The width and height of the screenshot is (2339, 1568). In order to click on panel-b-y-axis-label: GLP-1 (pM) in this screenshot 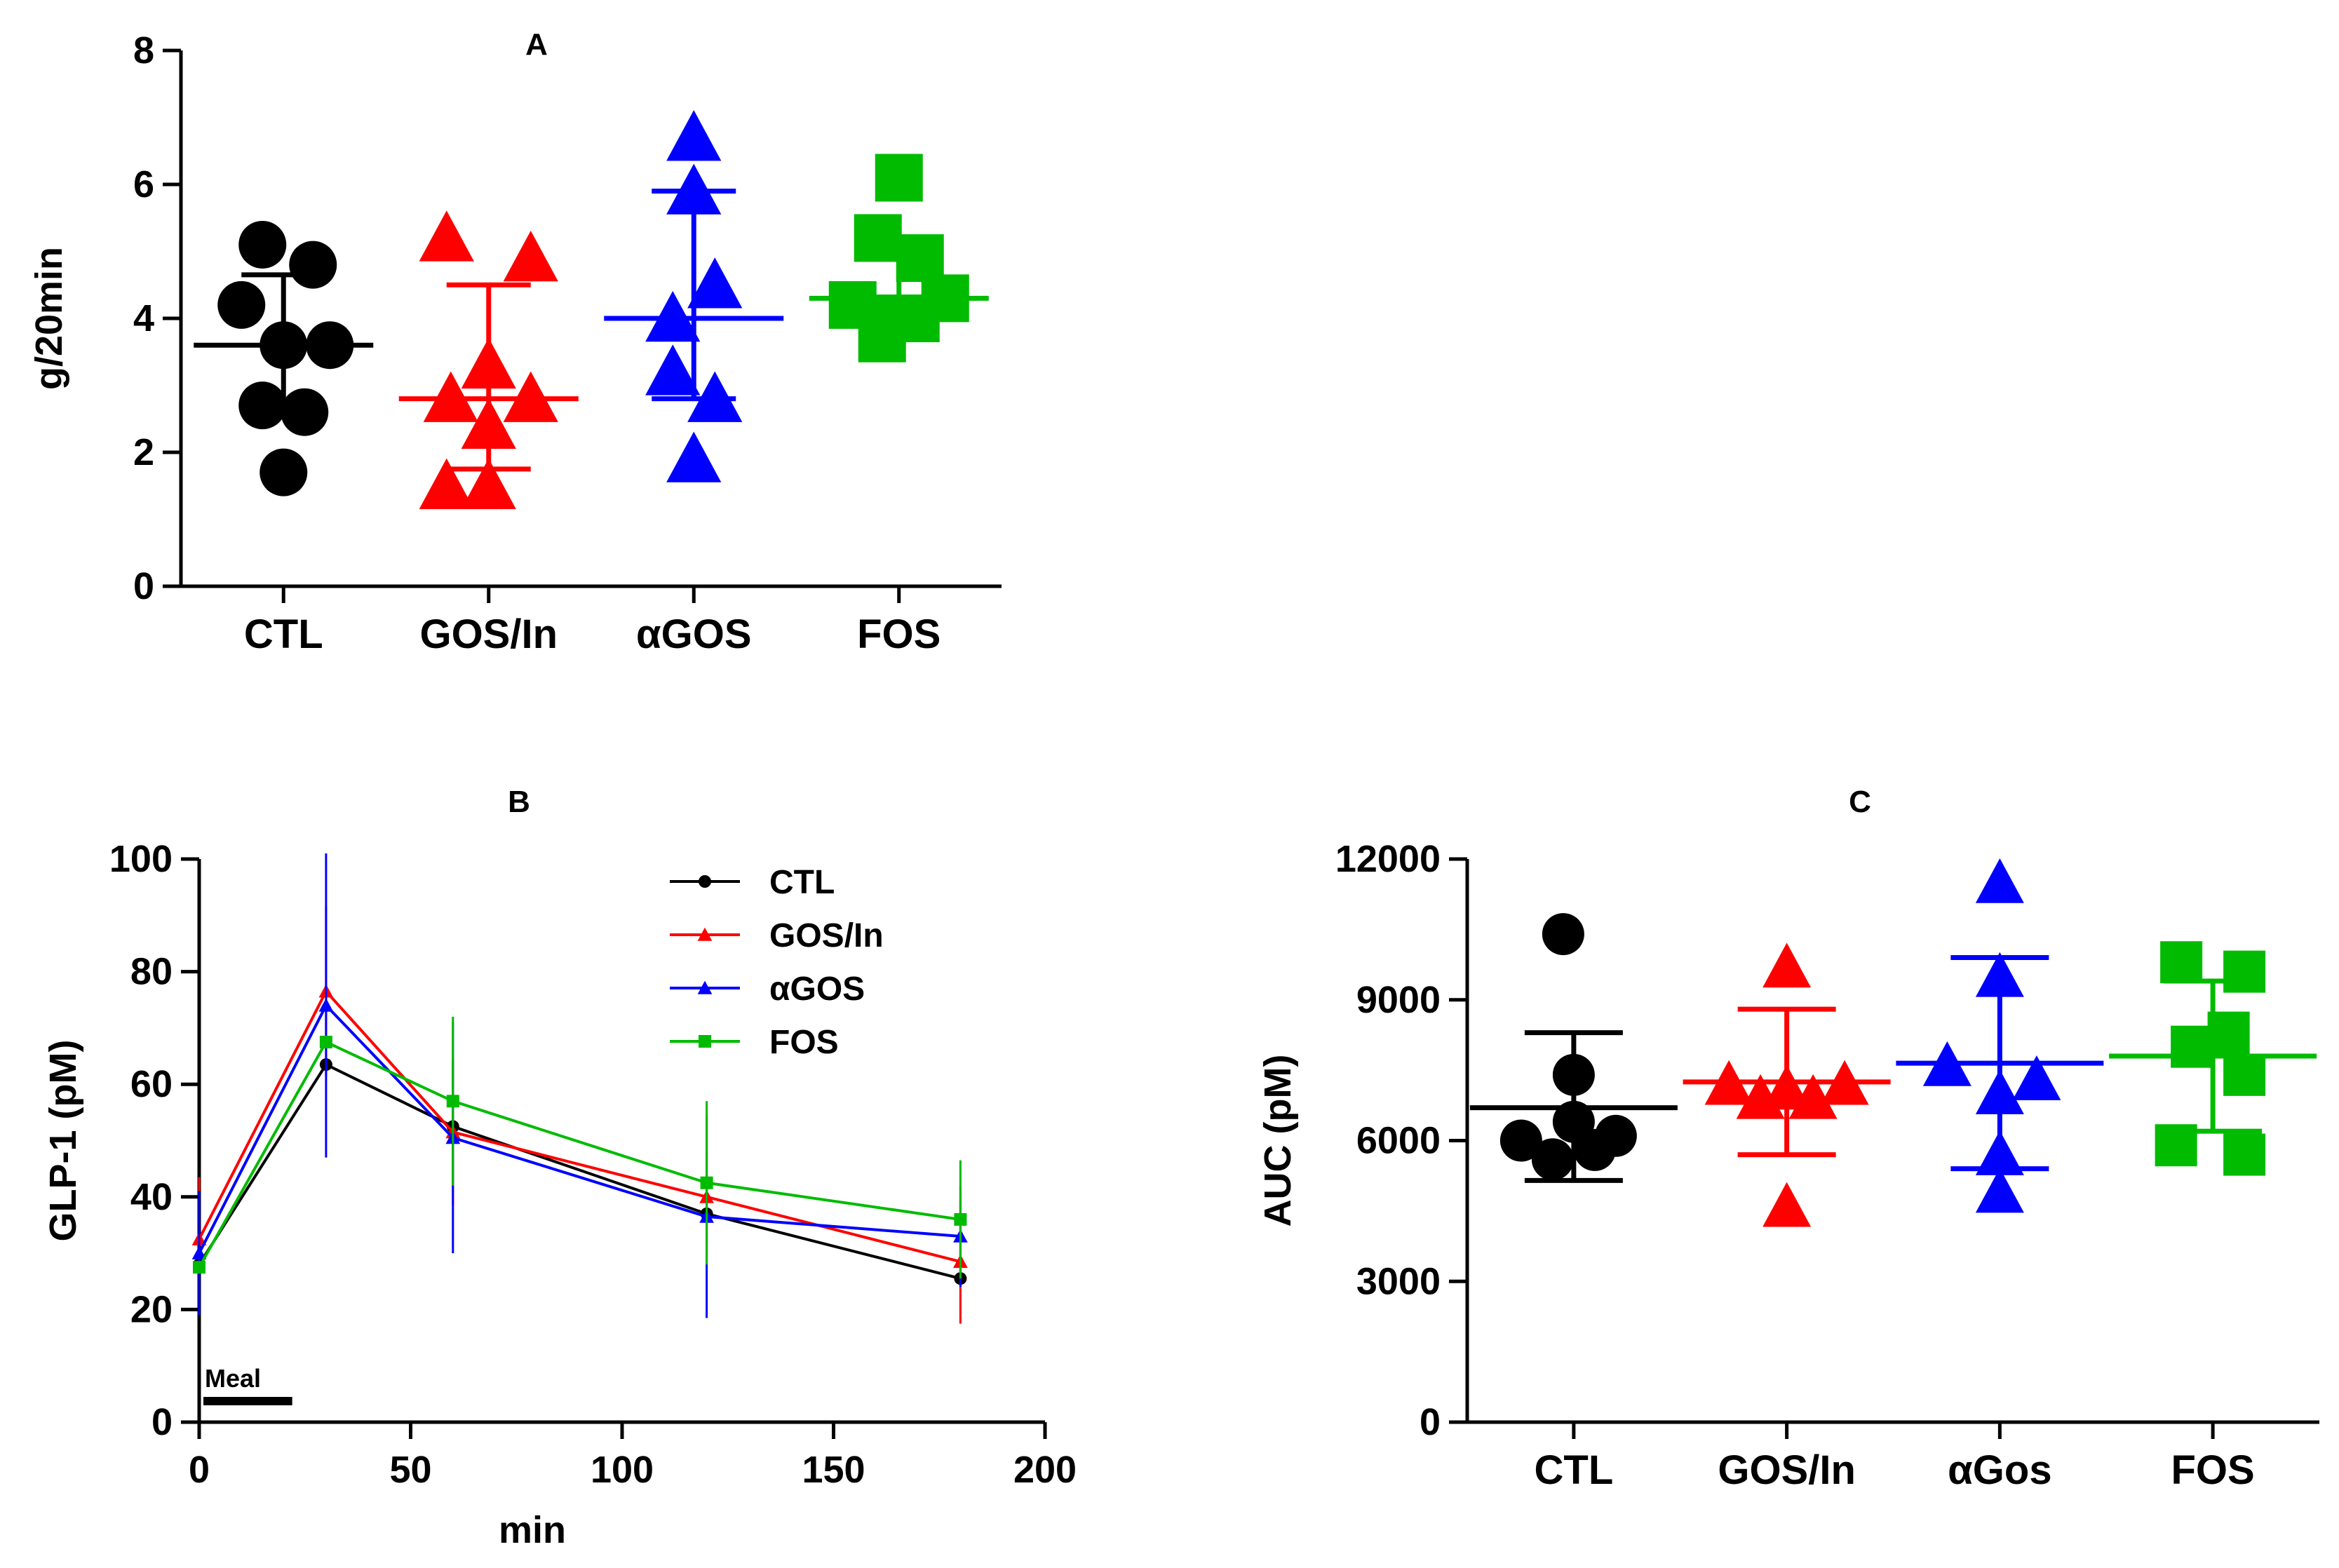, I will do `click(63, 1141)`.